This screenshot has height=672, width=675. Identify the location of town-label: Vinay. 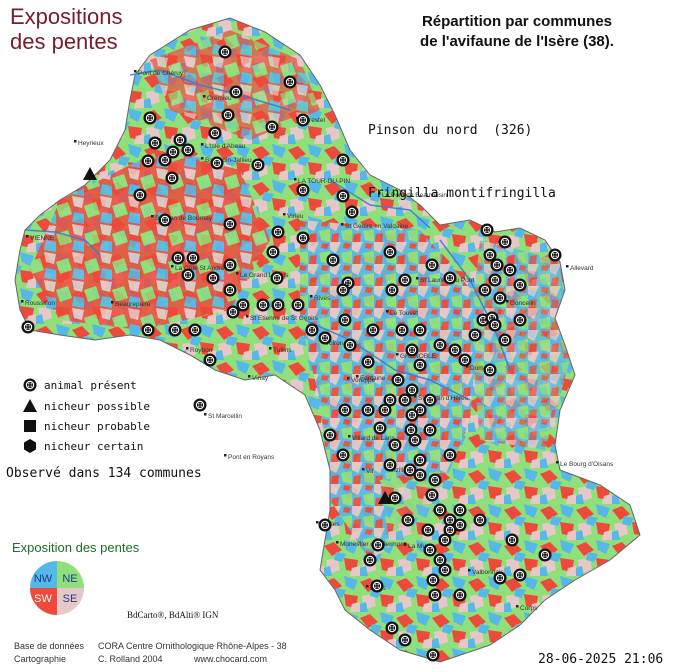
(260, 378).